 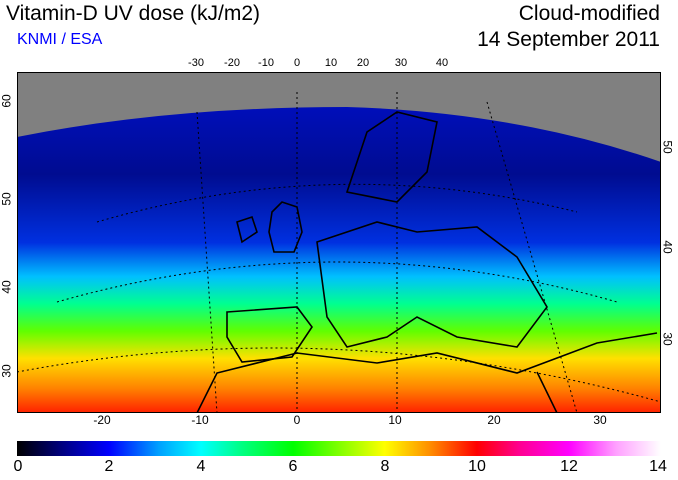 What do you see at coordinates (102, 420) in the screenshot?
I see `bottom-tick: -20` at bounding box center [102, 420].